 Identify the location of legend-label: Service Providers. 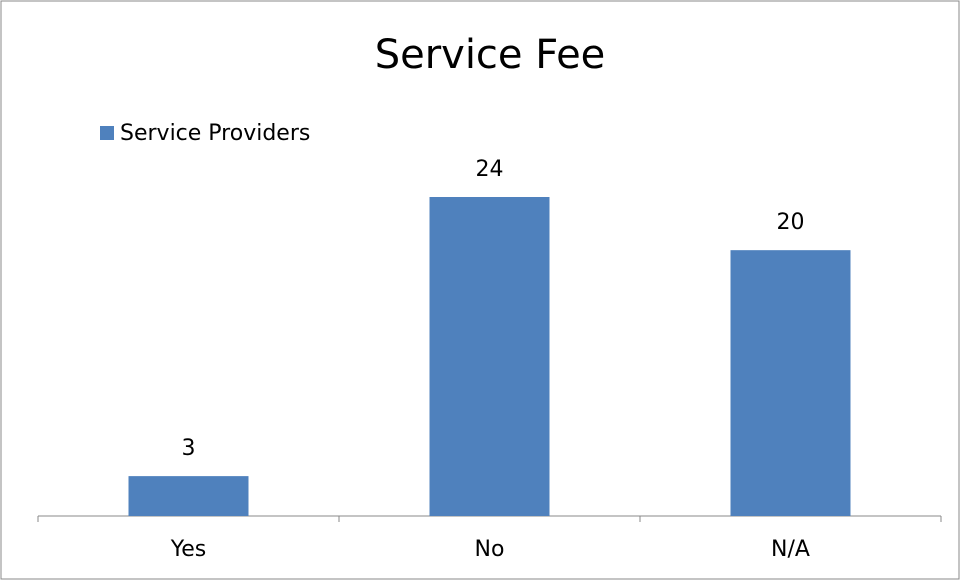
(215, 133).